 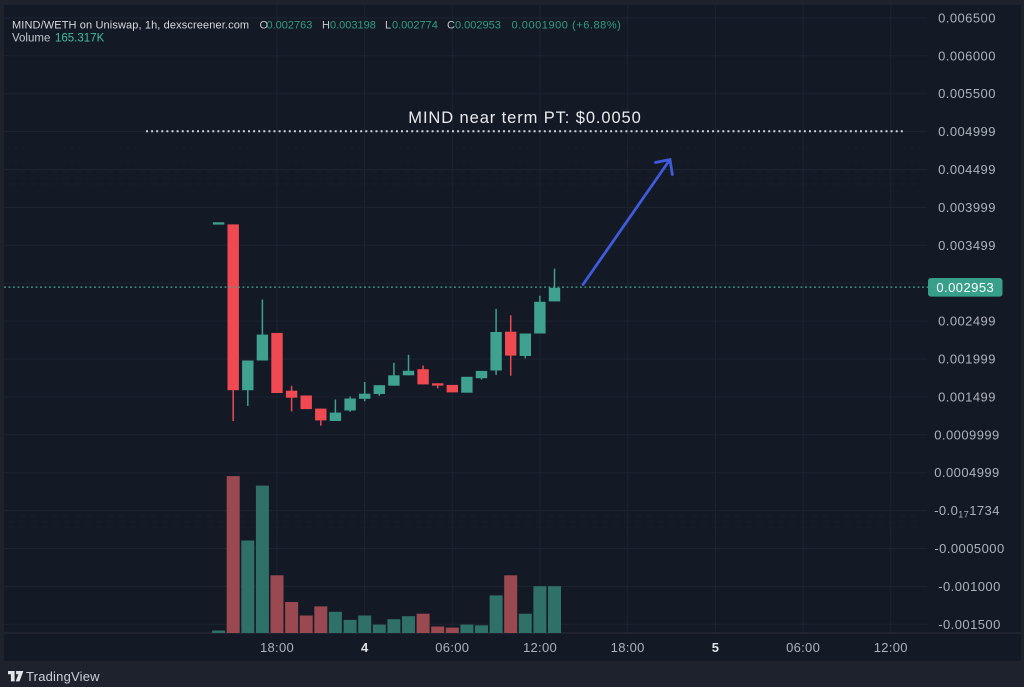 What do you see at coordinates (967, 18) in the screenshot?
I see `svg-text: 0.006500` at bounding box center [967, 18].